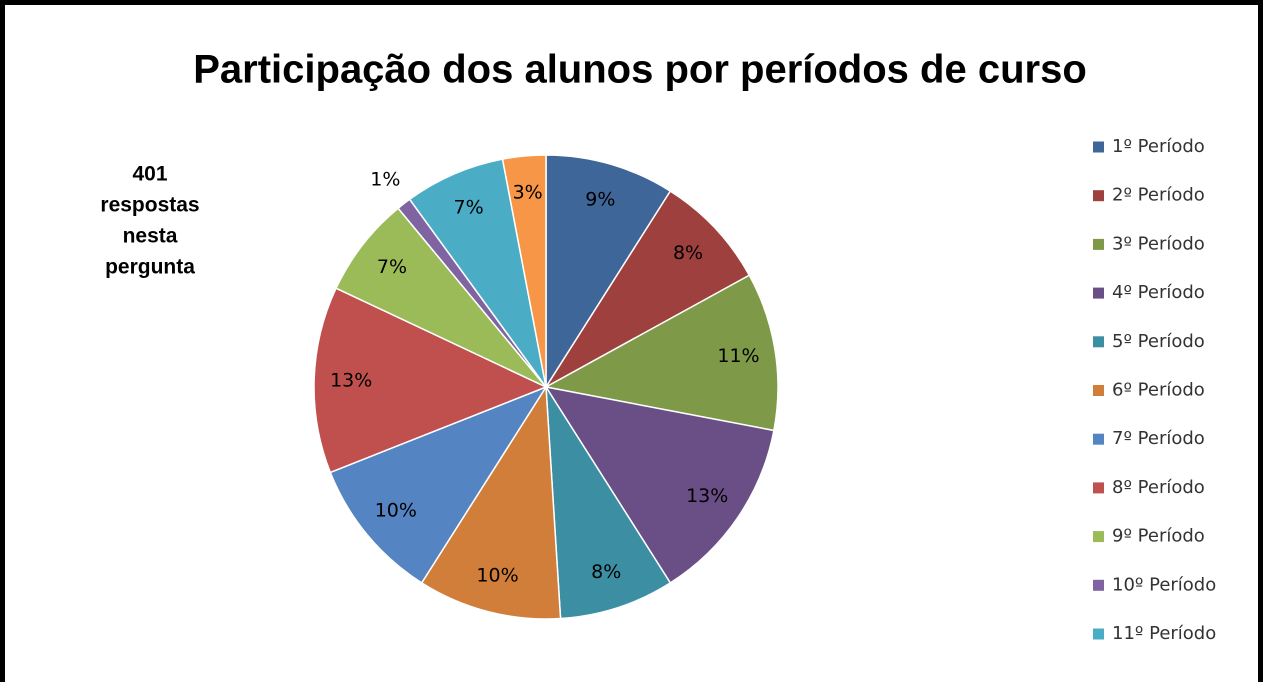 Image resolution: width=1263 pixels, height=682 pixels. What do you see at coordinates (1158, 390) in the screenshot?
I see `legend-label: 6º Período` at bounding box center [1158, 390].